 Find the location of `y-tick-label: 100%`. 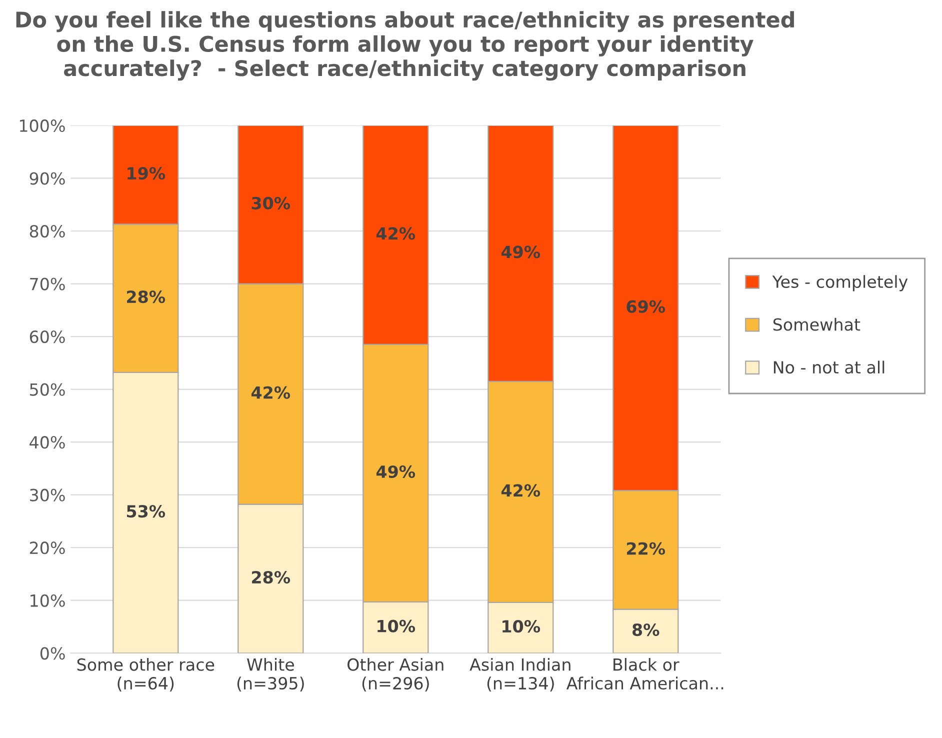

y-tick-label: 100% is located at coordinates (42, 125).